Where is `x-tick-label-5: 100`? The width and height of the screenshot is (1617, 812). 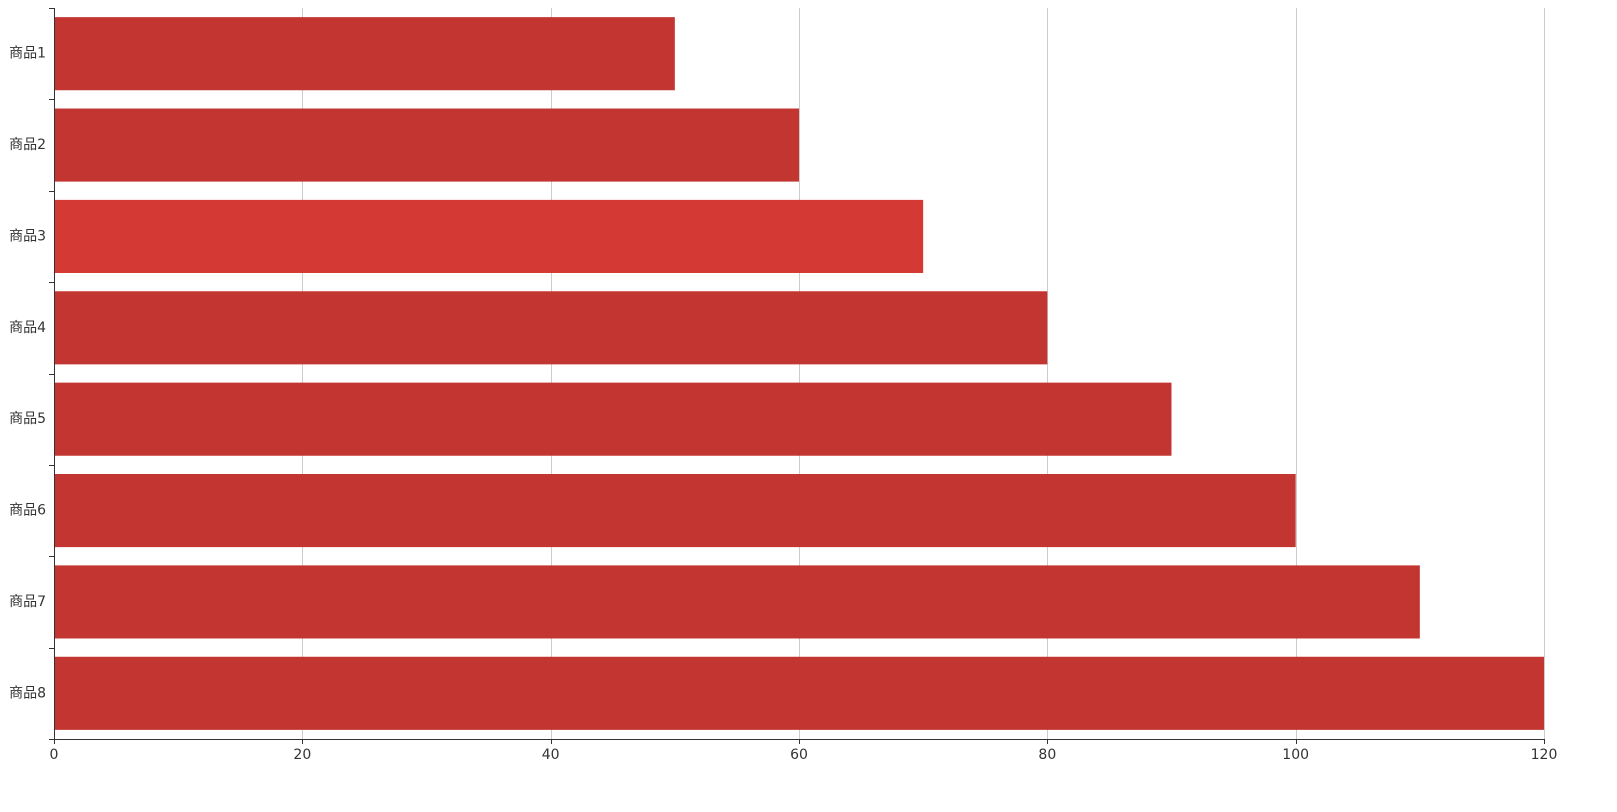
x-tick-label-5: 100 is located at coordinates (1295, 755).